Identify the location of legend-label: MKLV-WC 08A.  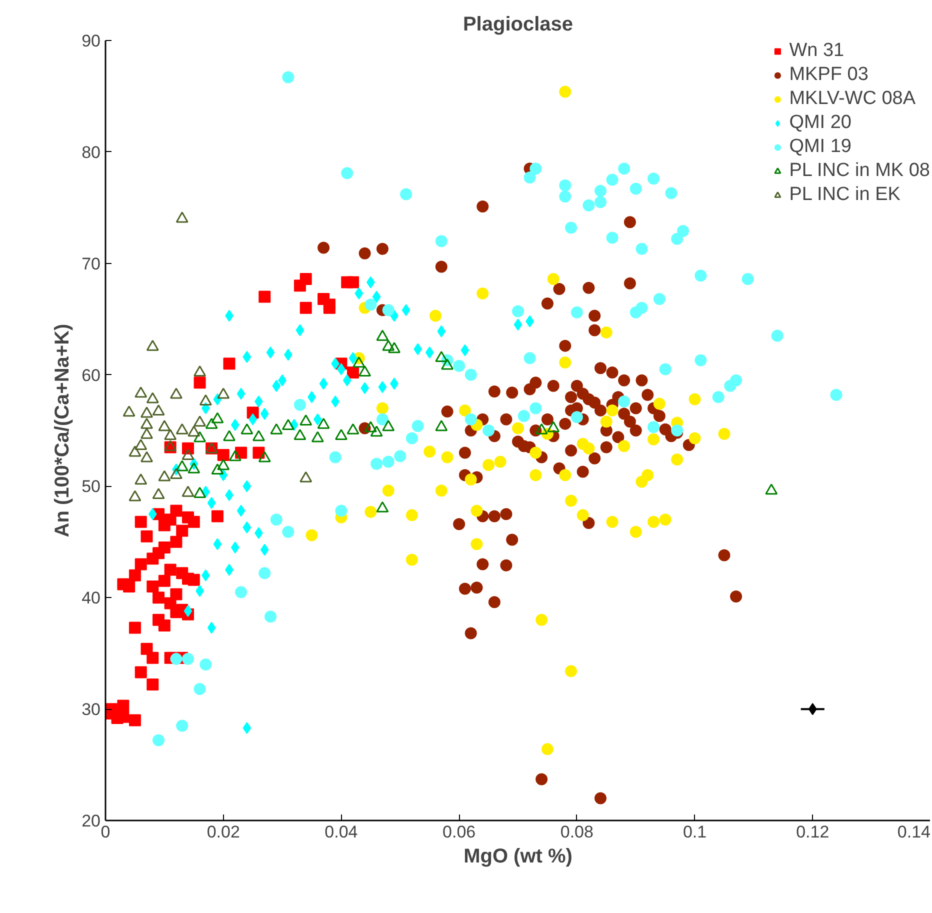
(852, 99).